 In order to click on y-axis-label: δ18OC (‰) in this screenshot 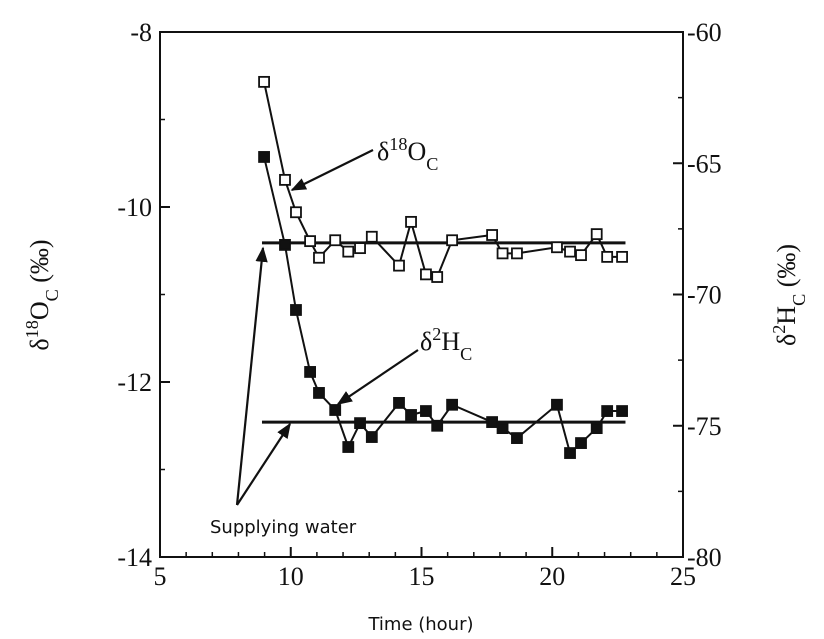, I will do `click(42, 294)`.